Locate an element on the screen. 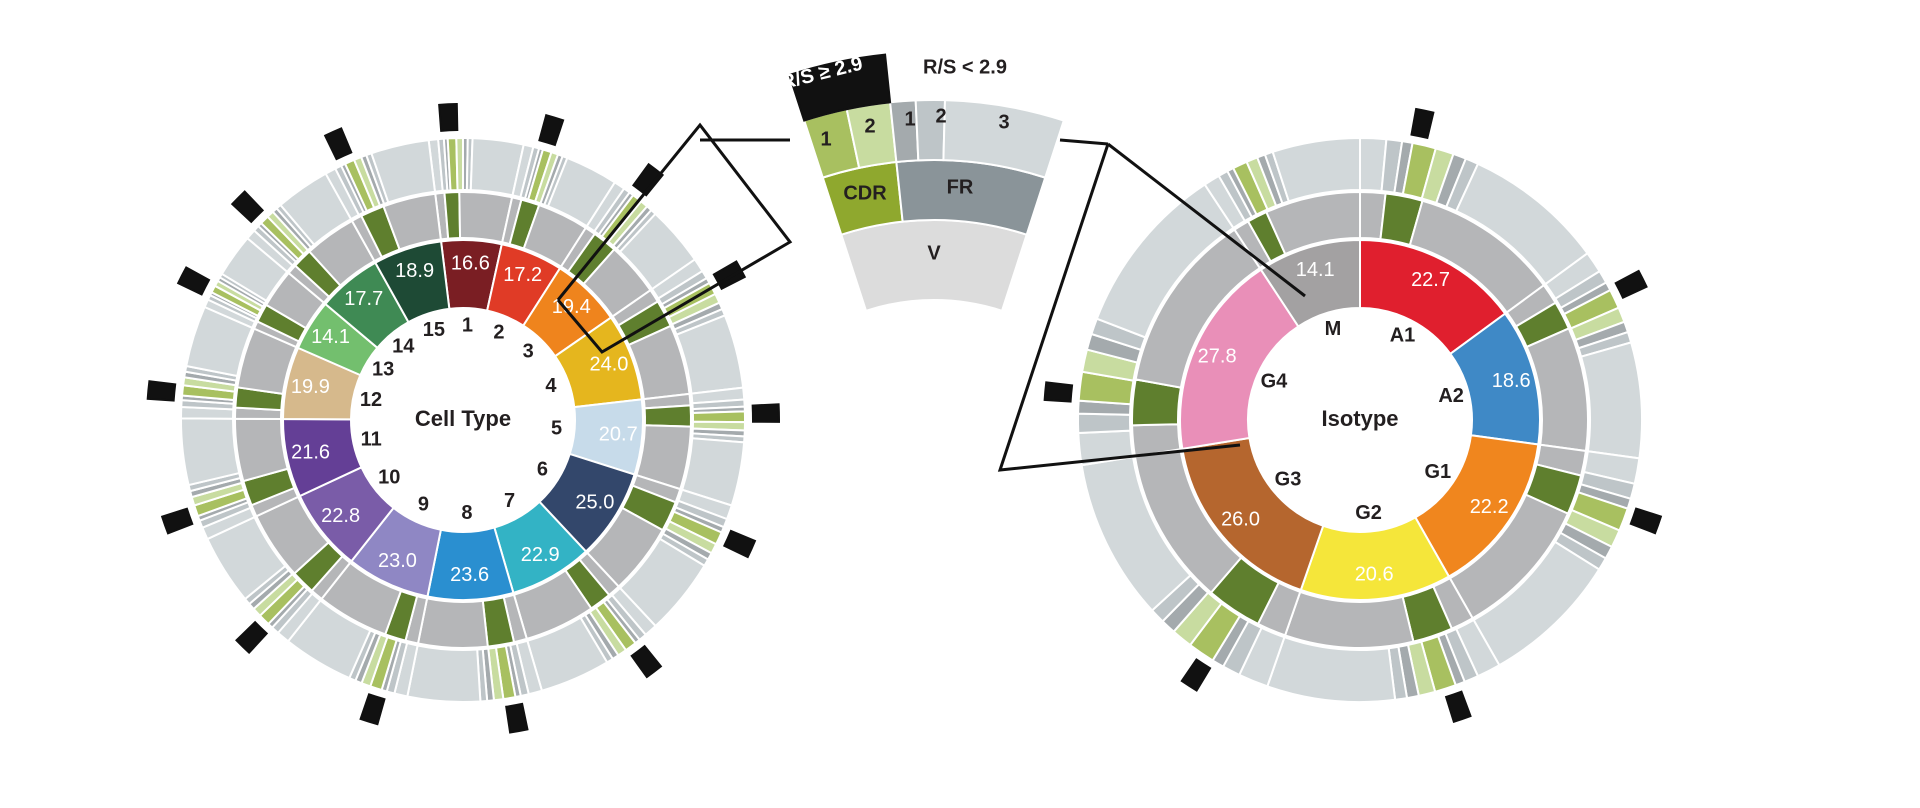 The image size is (1920, 808). value-label-11: 21.6 is located at coordinates (310, 453).